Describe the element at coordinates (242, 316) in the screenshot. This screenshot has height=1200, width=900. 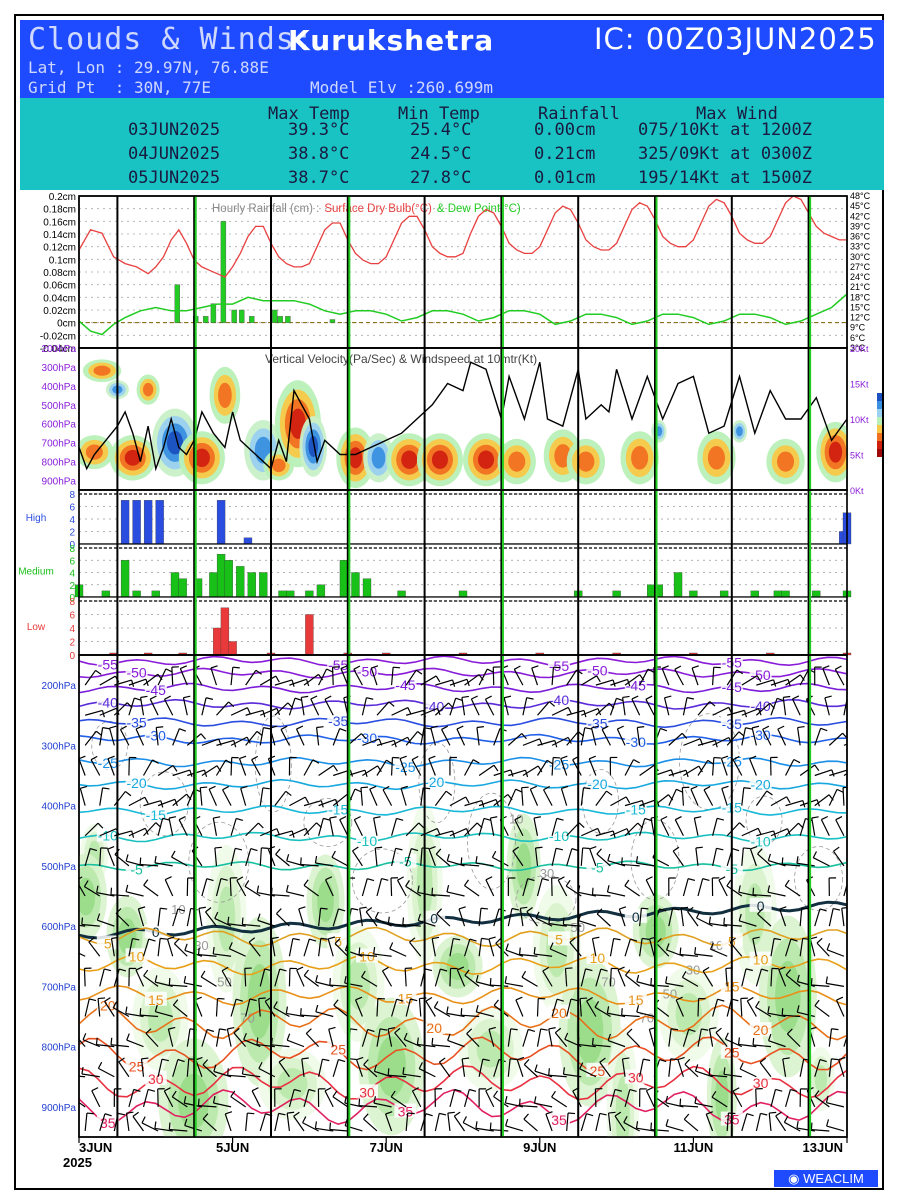
I see `rain-bar` at that location.